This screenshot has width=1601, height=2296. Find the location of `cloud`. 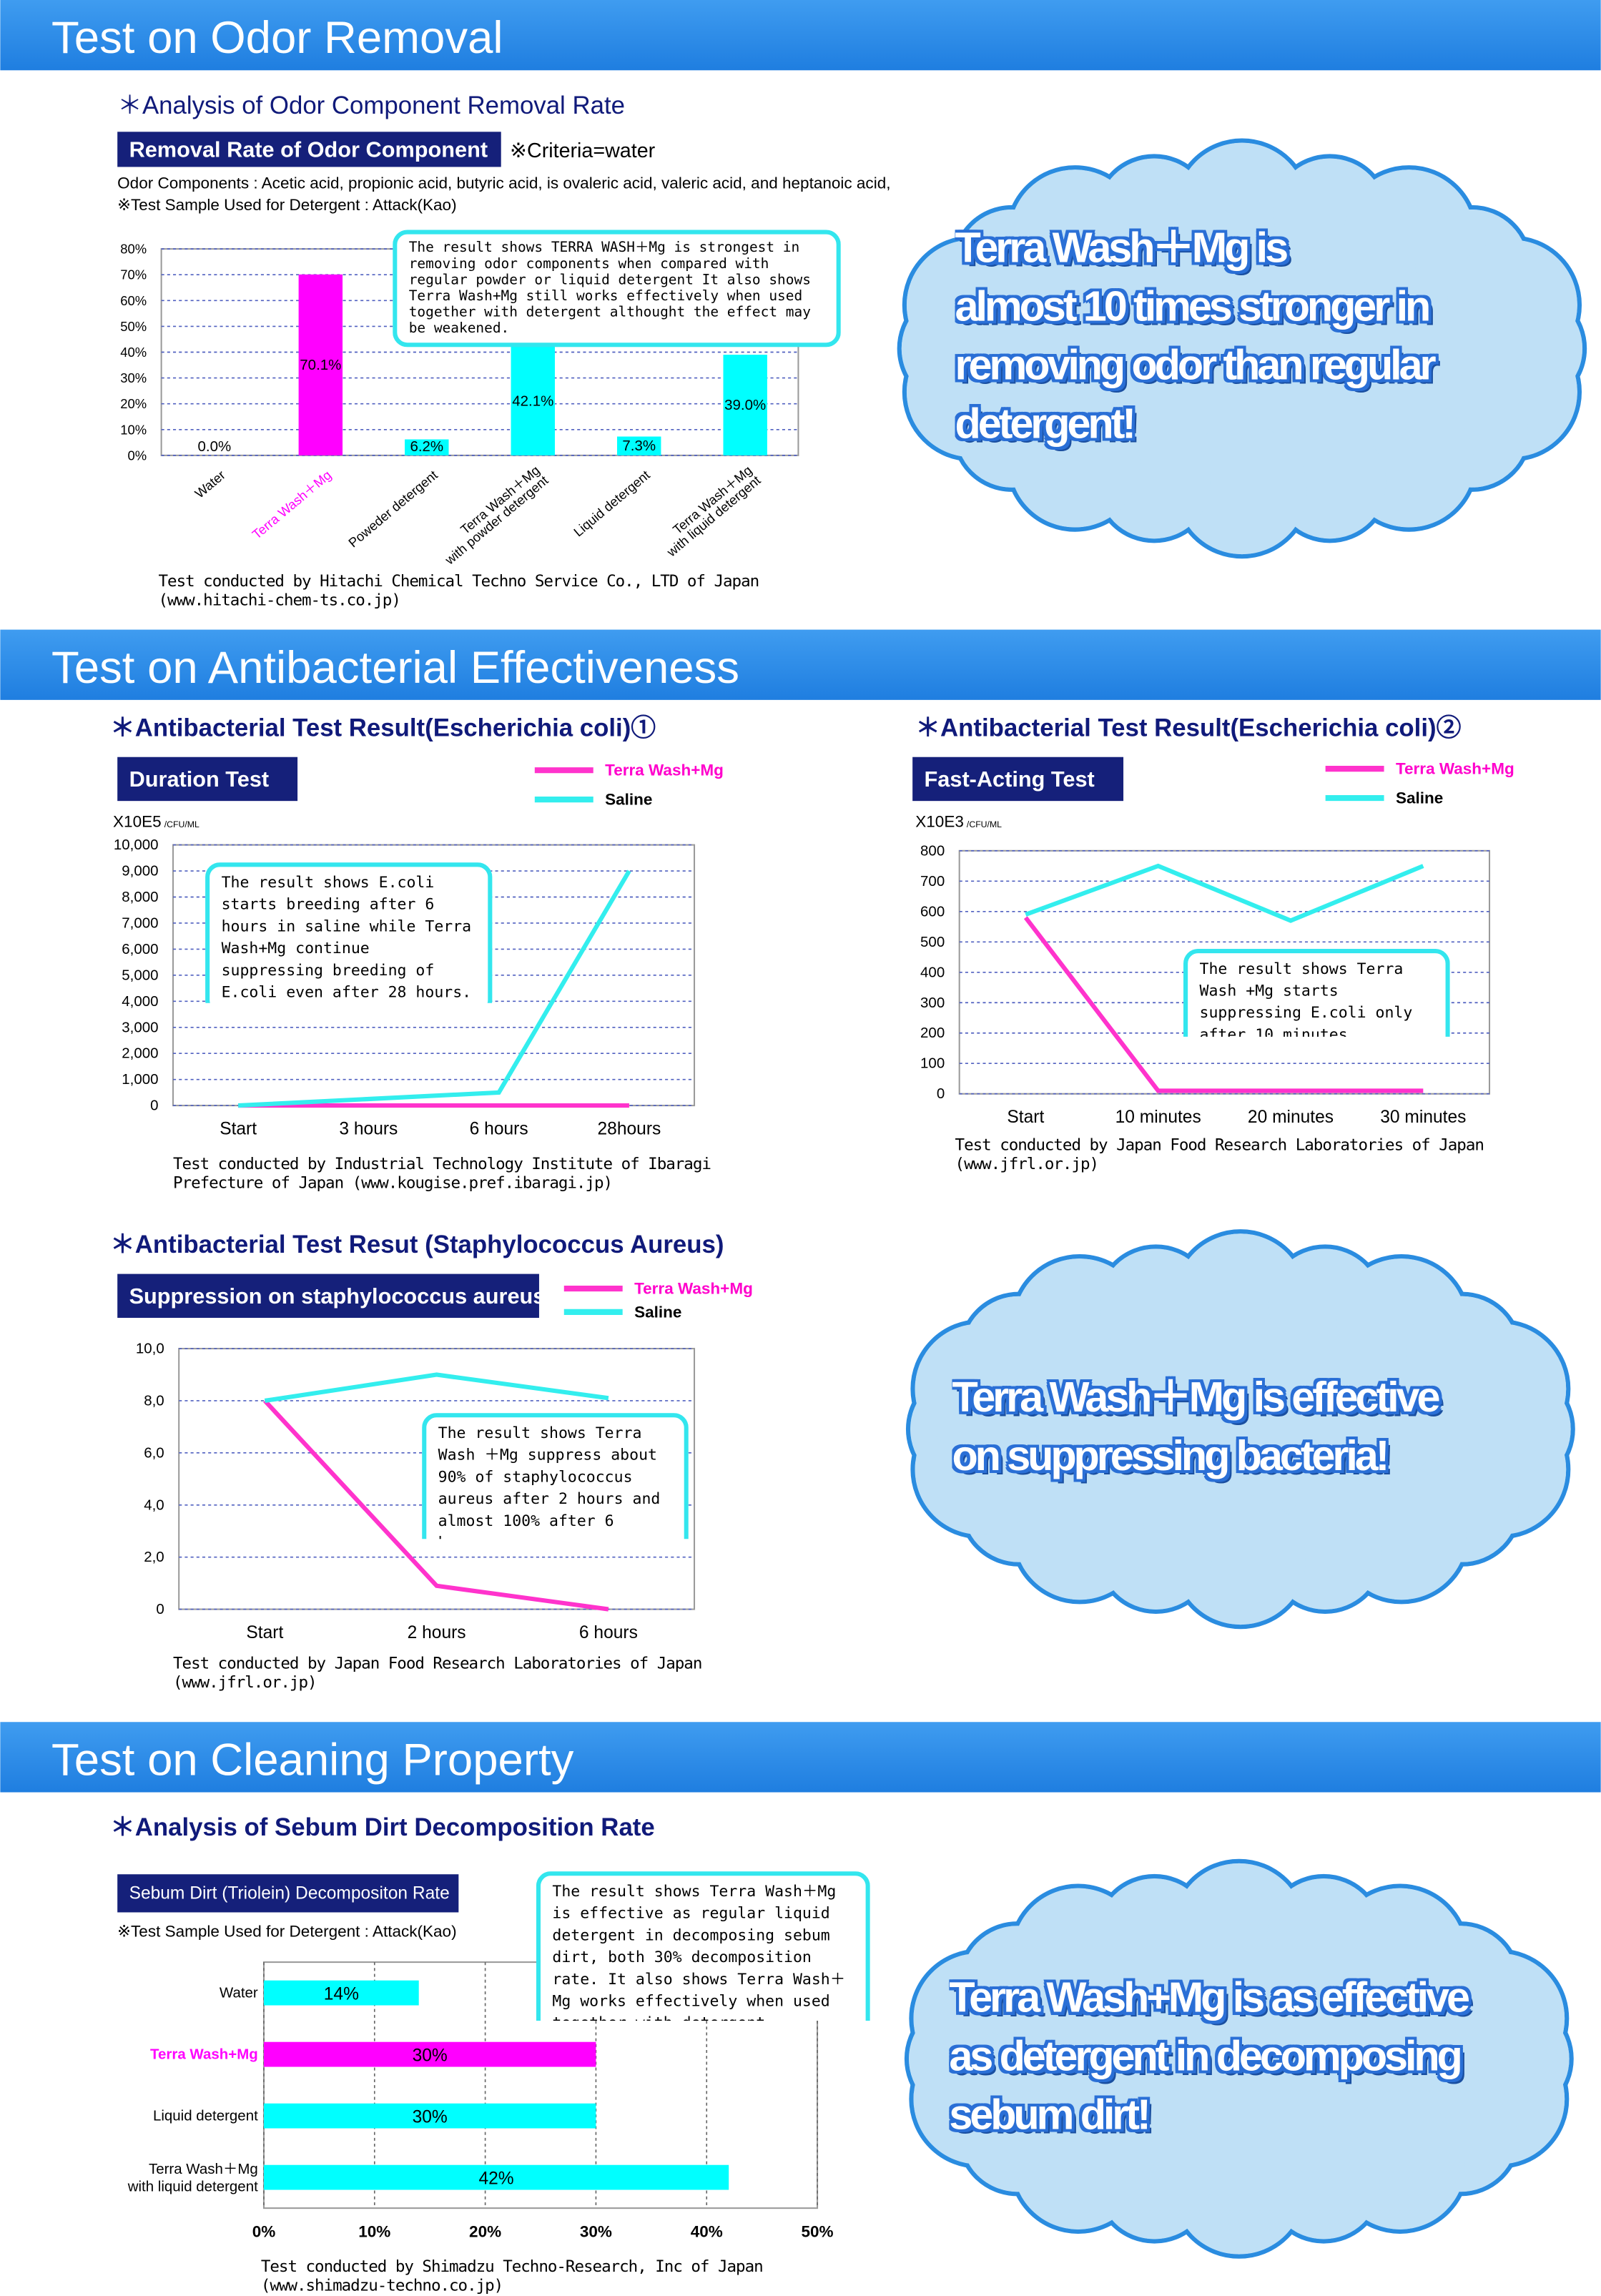

cloud is located at coordinates (1240, 1430).